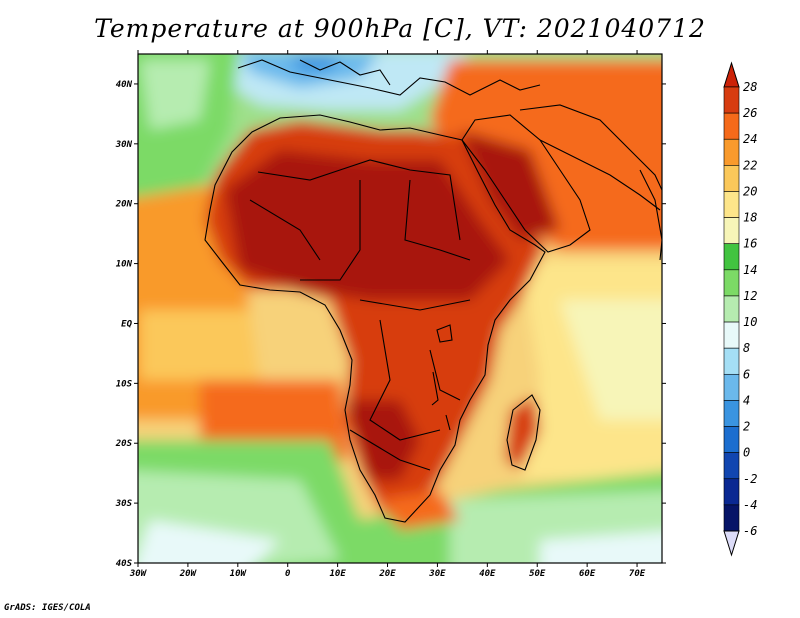  Describe the element at coordinates (750, 244) in the screenshot. I see `colorbar-label: 16` at that location.